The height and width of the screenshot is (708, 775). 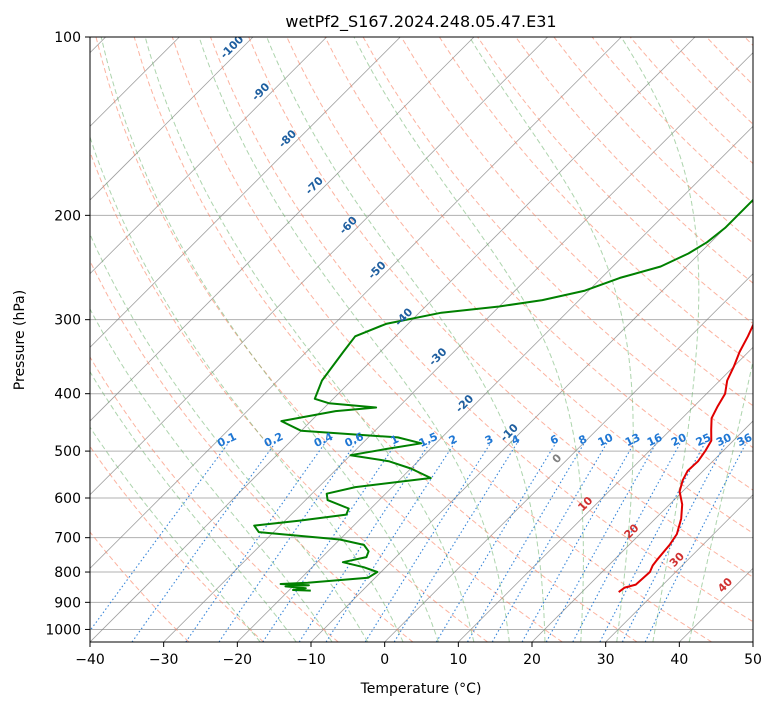 What do you see at coordinates (632, 440) in the screenshot?
I see `mixing-ratio-label: 13` at bounding box center [632, 440].